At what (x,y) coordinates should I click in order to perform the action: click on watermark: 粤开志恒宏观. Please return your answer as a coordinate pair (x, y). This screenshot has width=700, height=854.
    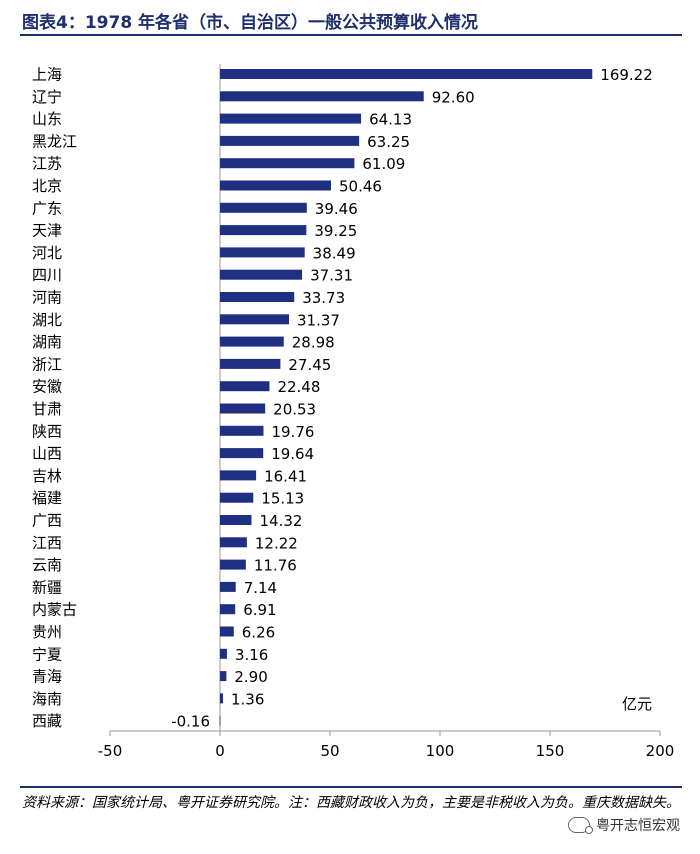
    Looking at the image, I should click on (624, 825).